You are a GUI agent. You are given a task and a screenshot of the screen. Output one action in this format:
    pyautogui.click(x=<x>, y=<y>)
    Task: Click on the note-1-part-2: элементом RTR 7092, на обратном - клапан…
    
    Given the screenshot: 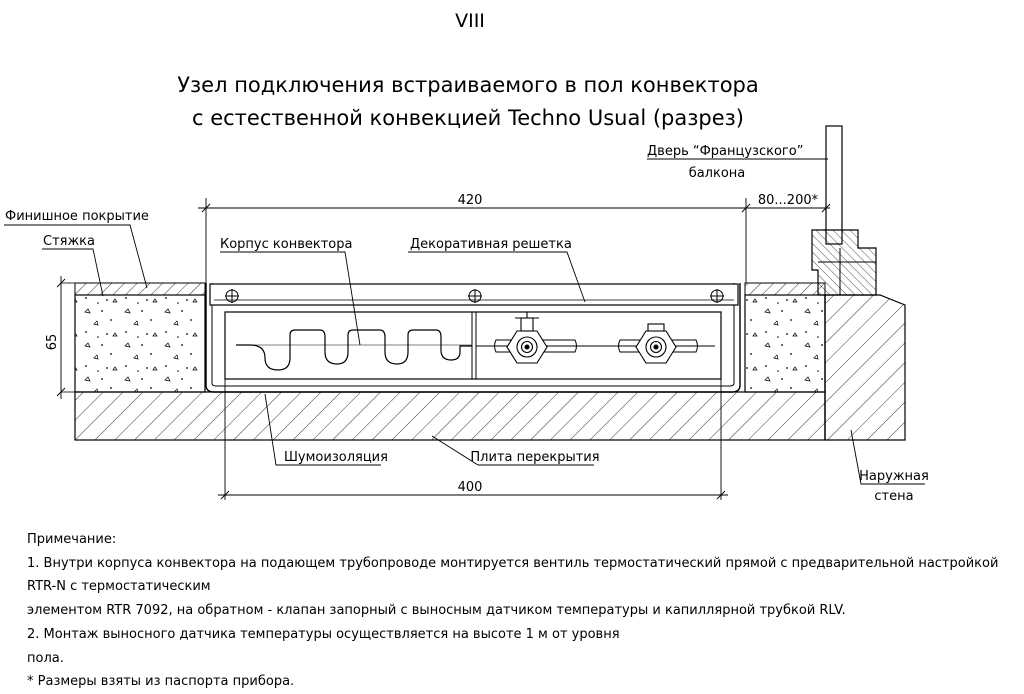 What is the action you would take?
    pyautogui.click(x=436, y=611)
    